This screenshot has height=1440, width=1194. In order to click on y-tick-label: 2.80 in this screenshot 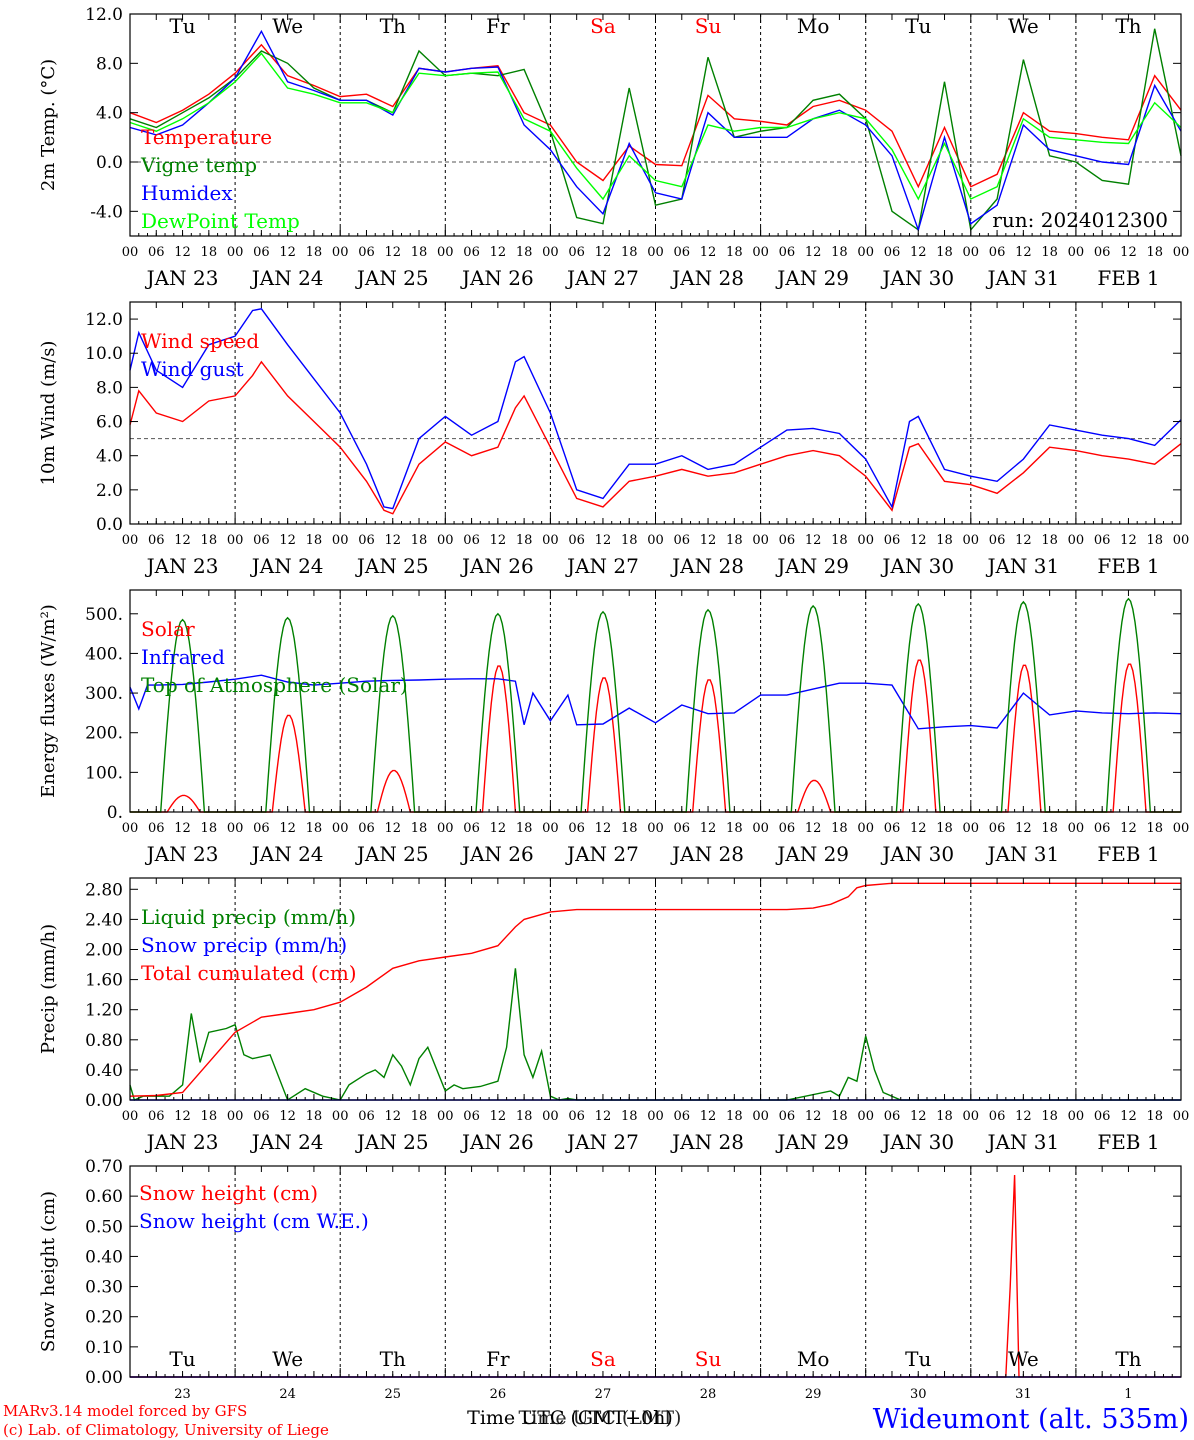, I will do `click(104, 890)`.